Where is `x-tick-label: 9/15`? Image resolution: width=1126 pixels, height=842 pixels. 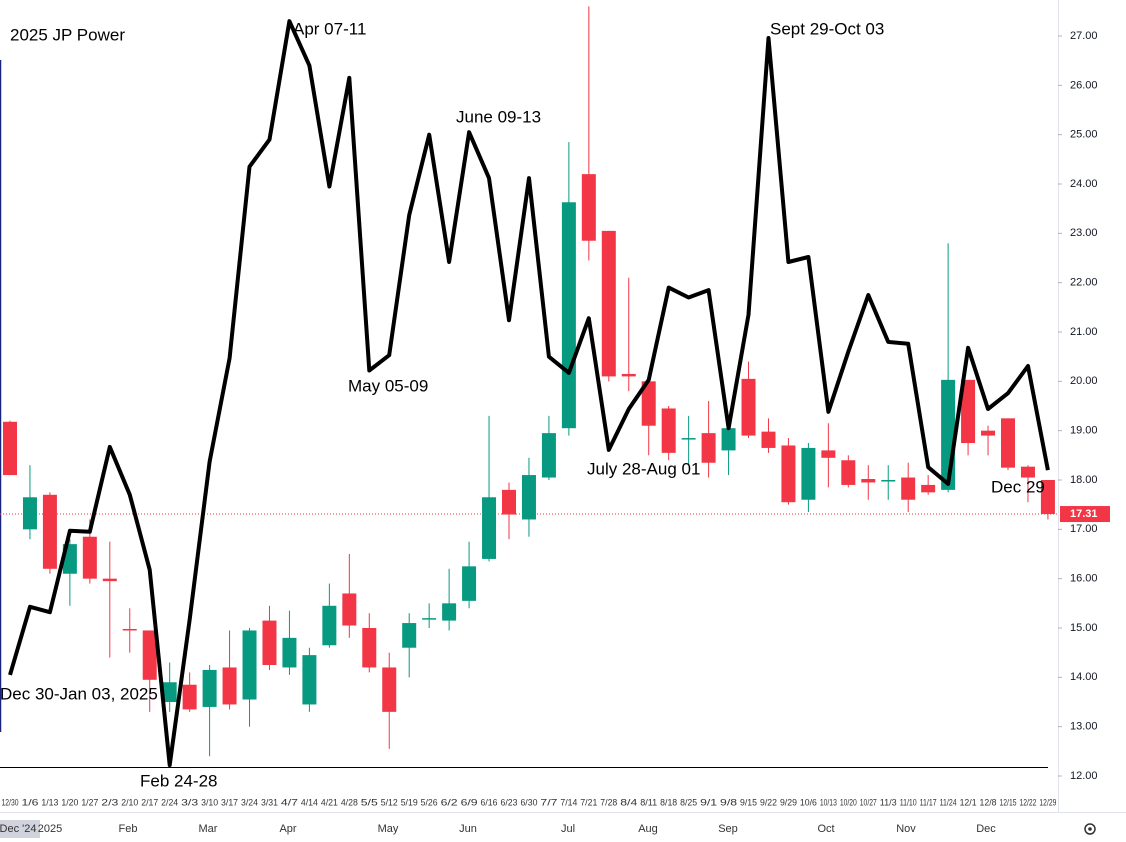 x-tick-label: 9/15 is located at coordinates (748, 802).